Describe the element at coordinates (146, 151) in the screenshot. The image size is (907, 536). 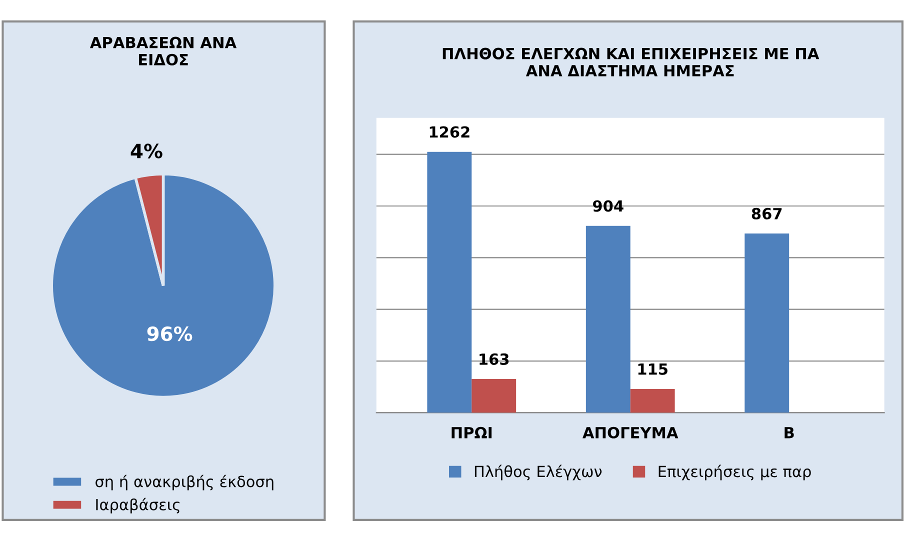
I see `data-label: 4%` at that location.